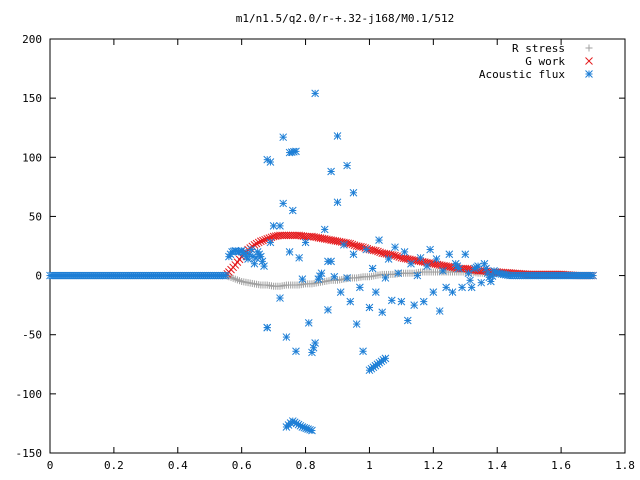 The image size is (640, 480). What do you see at coordinates (561, 465) in the screenshot?
I see `x-tick-label: 1.6` at bounding box center [561, 465].